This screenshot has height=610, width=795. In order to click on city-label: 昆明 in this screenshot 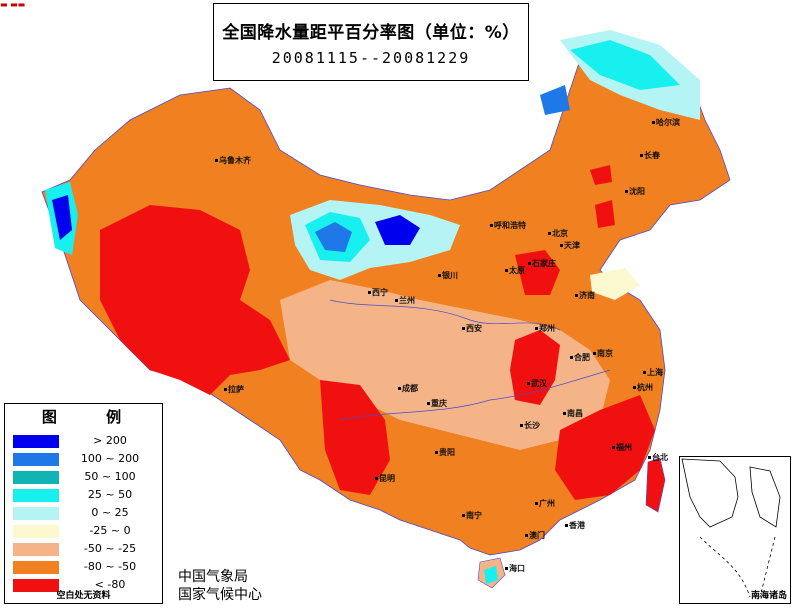, I will do `click(385, 478)`.